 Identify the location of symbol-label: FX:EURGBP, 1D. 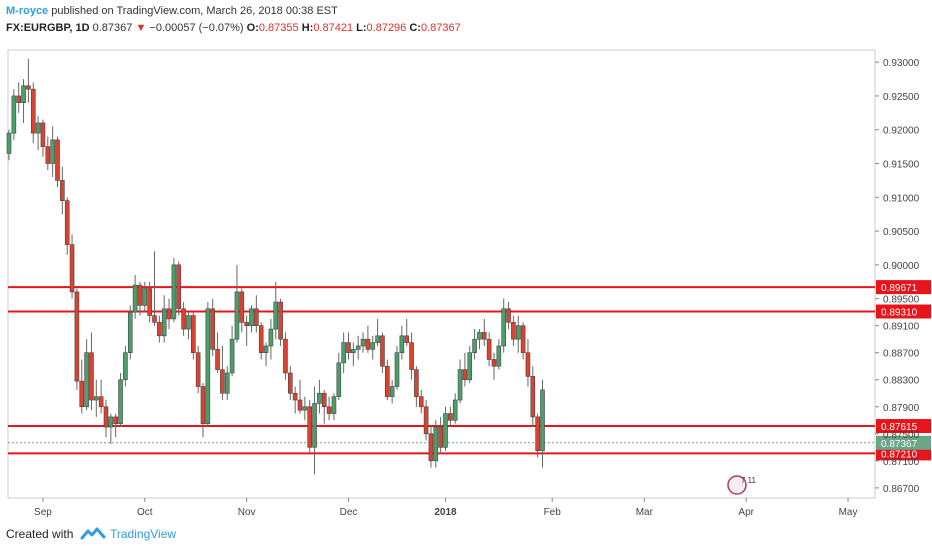
(48, 28).